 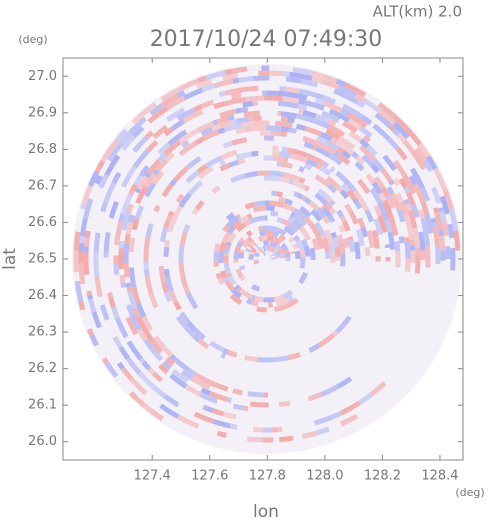 What do you see at coordinates (469, 492) in the screenshot?
I see `x-unit: (deg)` at bounding box center [469, 492].